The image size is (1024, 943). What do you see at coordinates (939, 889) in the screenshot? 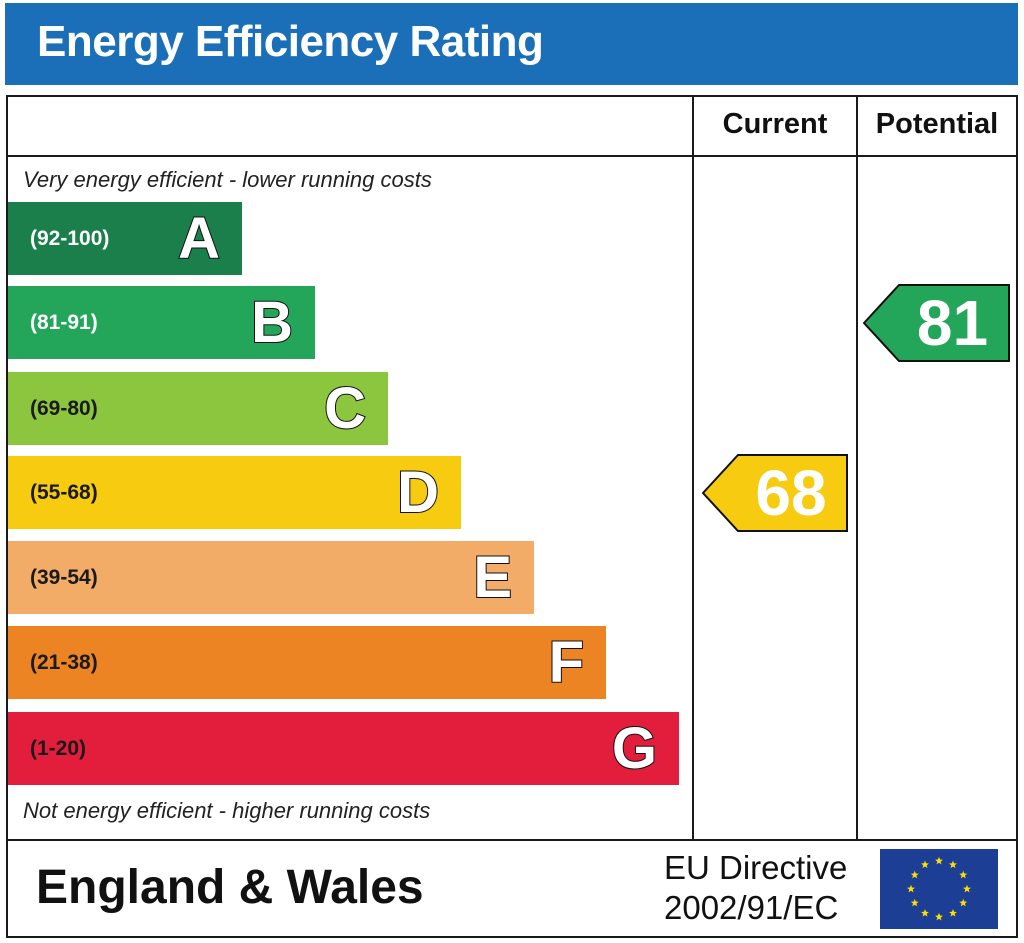
I see `eu-flag-icon` at bounding box center [939, 889].